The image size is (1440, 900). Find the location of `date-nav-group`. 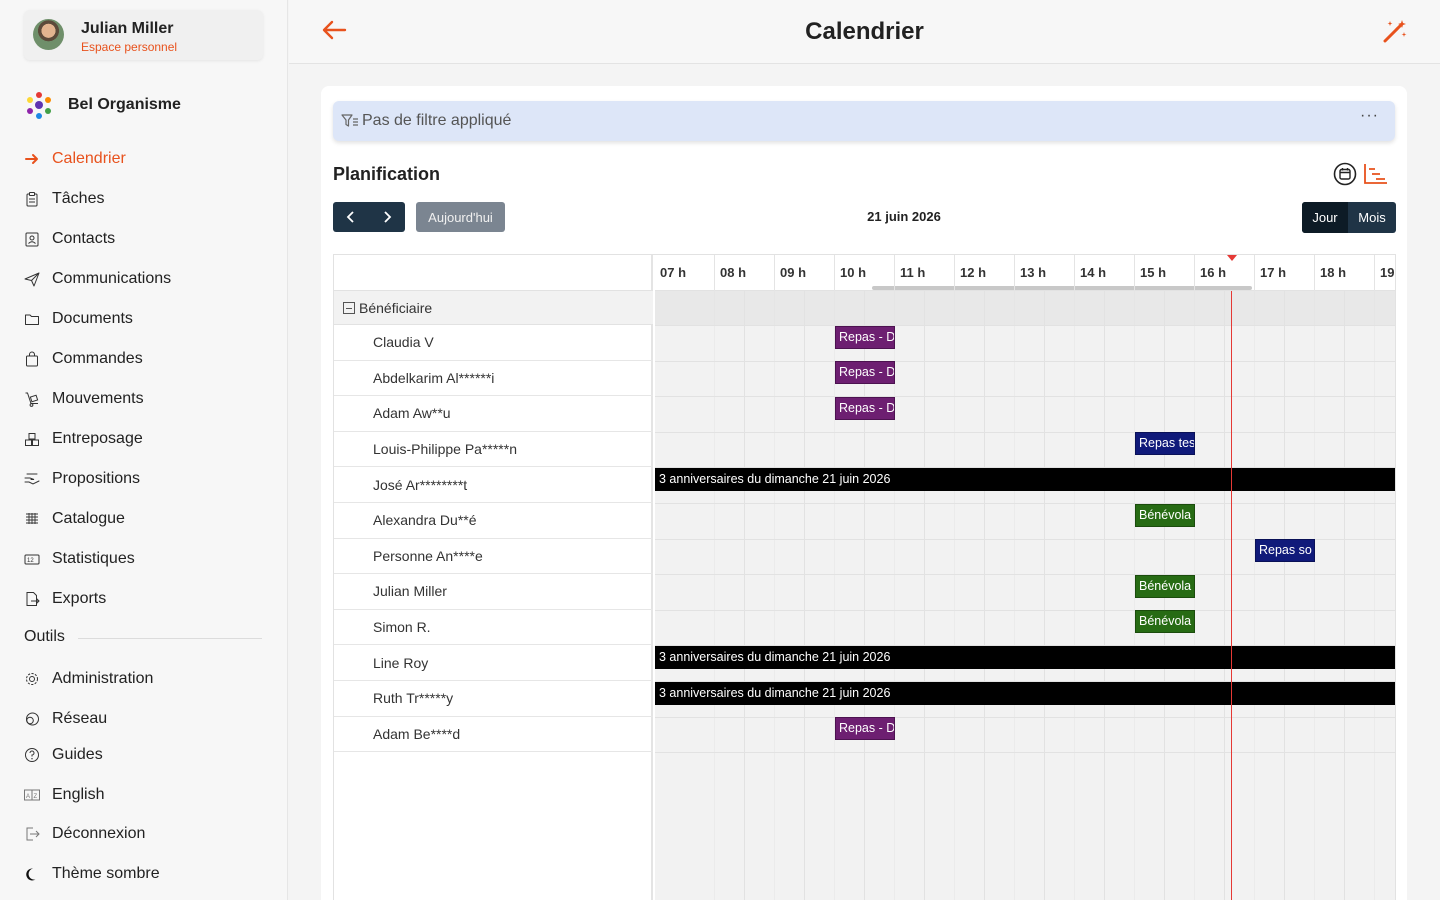

date-nav-group is located at coordinates (369, 217).